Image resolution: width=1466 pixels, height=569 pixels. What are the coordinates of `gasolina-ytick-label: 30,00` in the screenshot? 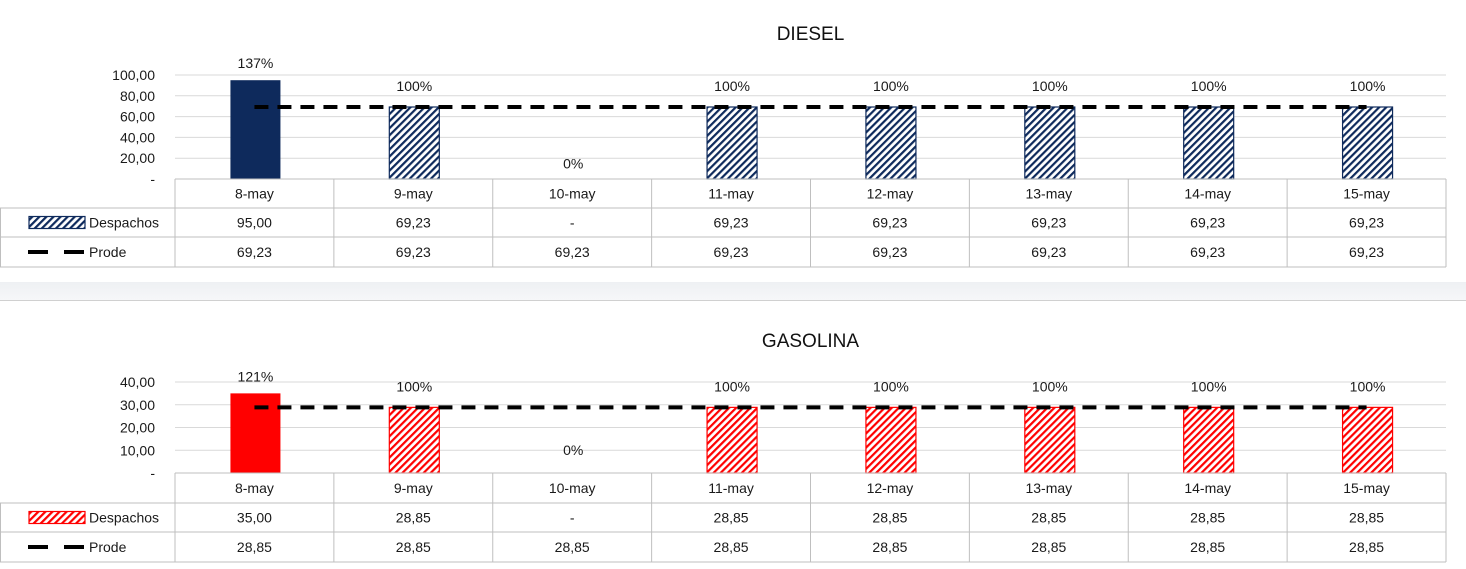 It's located at (137, 405).